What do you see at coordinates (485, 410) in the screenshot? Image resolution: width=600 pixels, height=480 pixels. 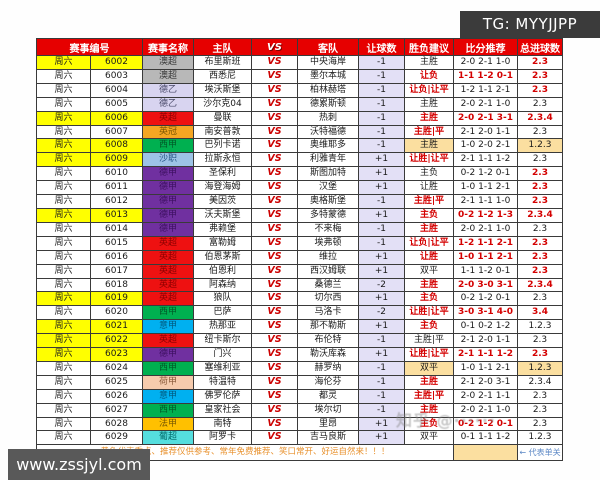 I see `cell-score-tip: 2-0 2-1 1-0` at bounding box center [485, 410].